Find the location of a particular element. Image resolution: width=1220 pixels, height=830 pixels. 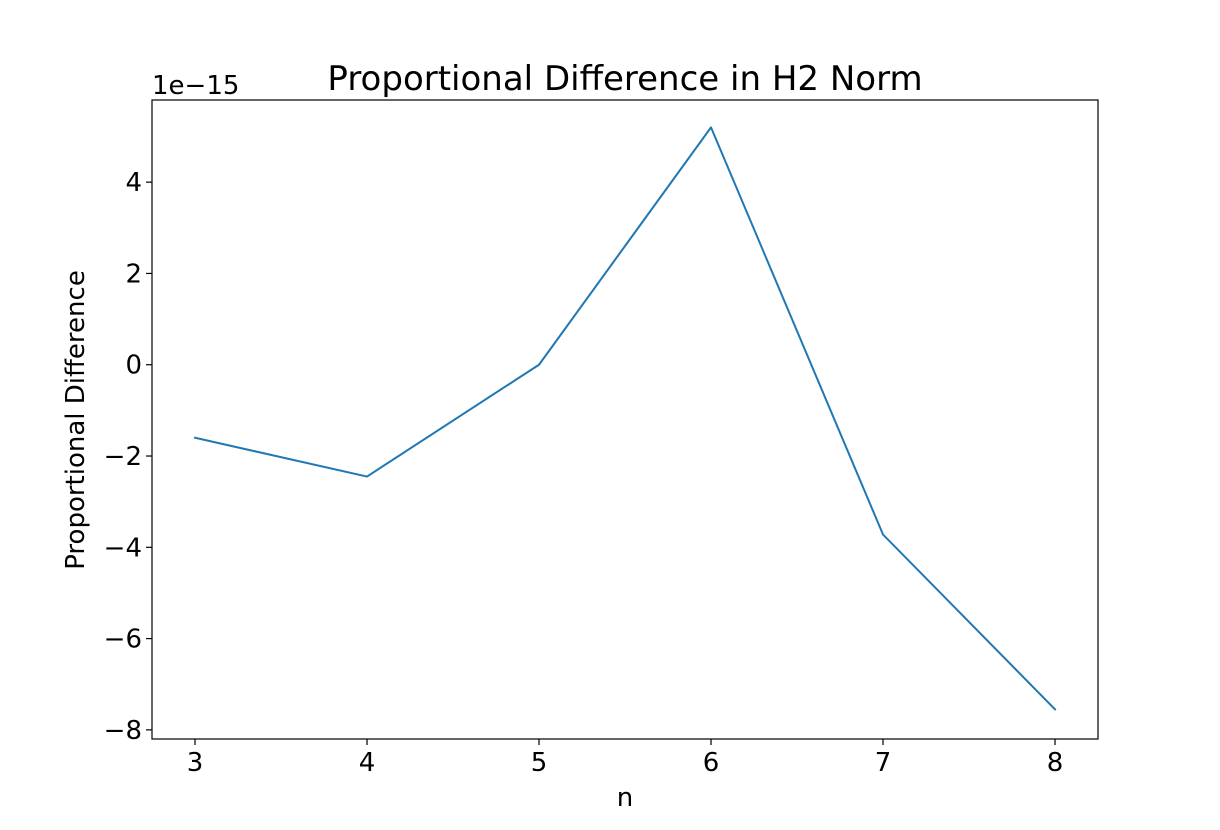

x-tick-label-5: 5 is located at coordinates (539, 763).